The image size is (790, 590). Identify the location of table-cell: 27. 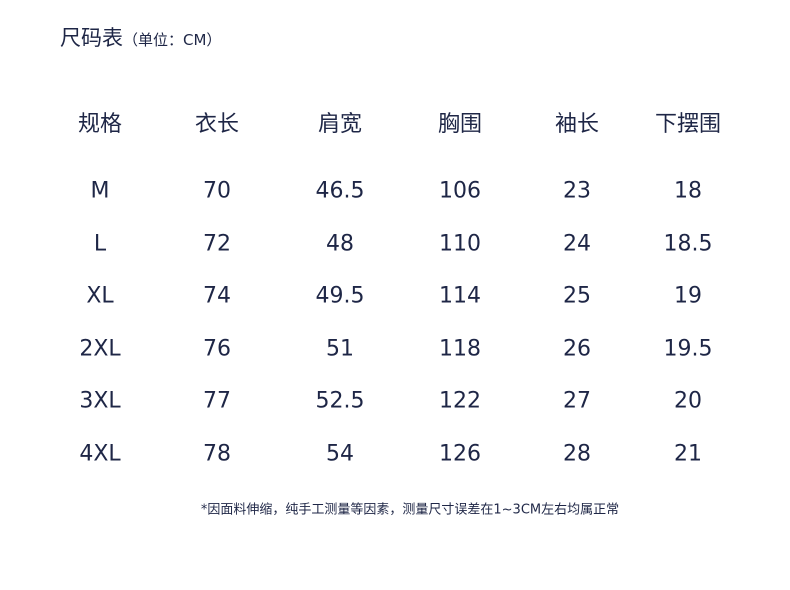
(577, 401).